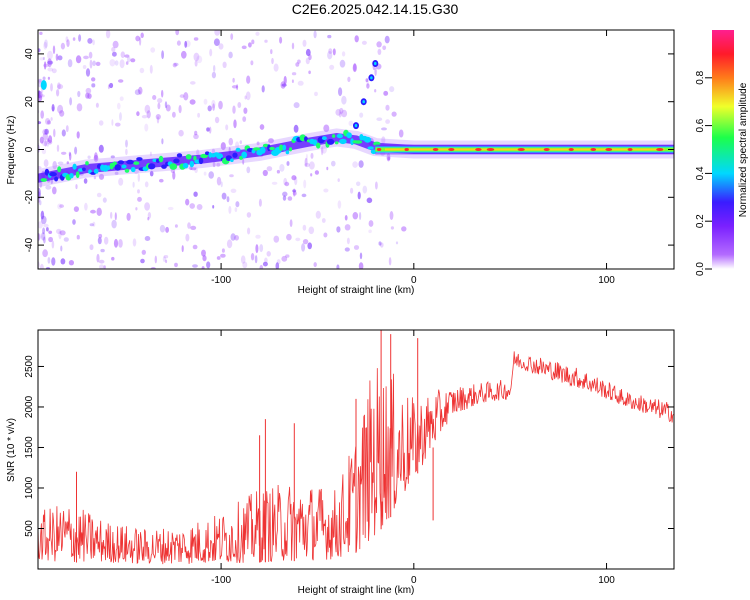  Describe the element at coordinates (43, 85) in the screenshot. I see `edge-trace` at that location.